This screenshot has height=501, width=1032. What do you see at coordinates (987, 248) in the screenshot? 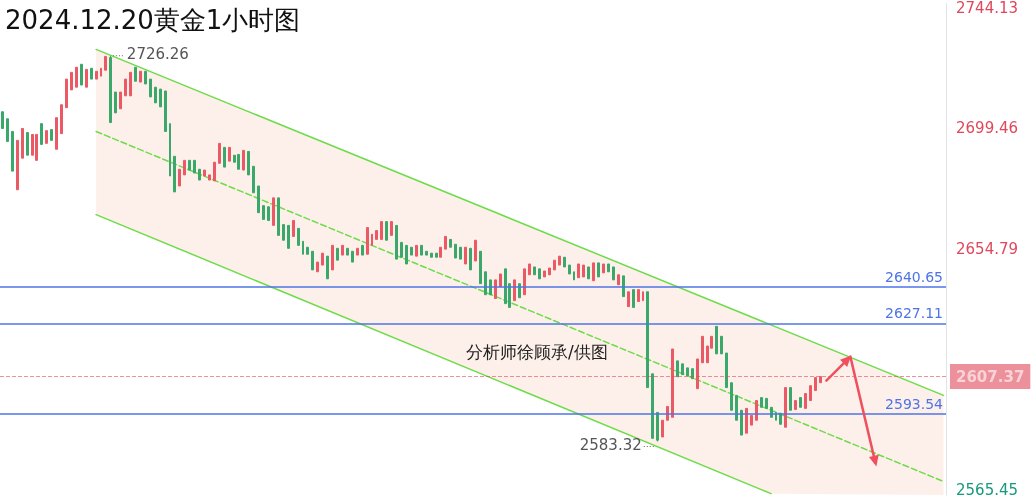
I see `y-tick-label: 2654.79` at bounding box center [987, 248].